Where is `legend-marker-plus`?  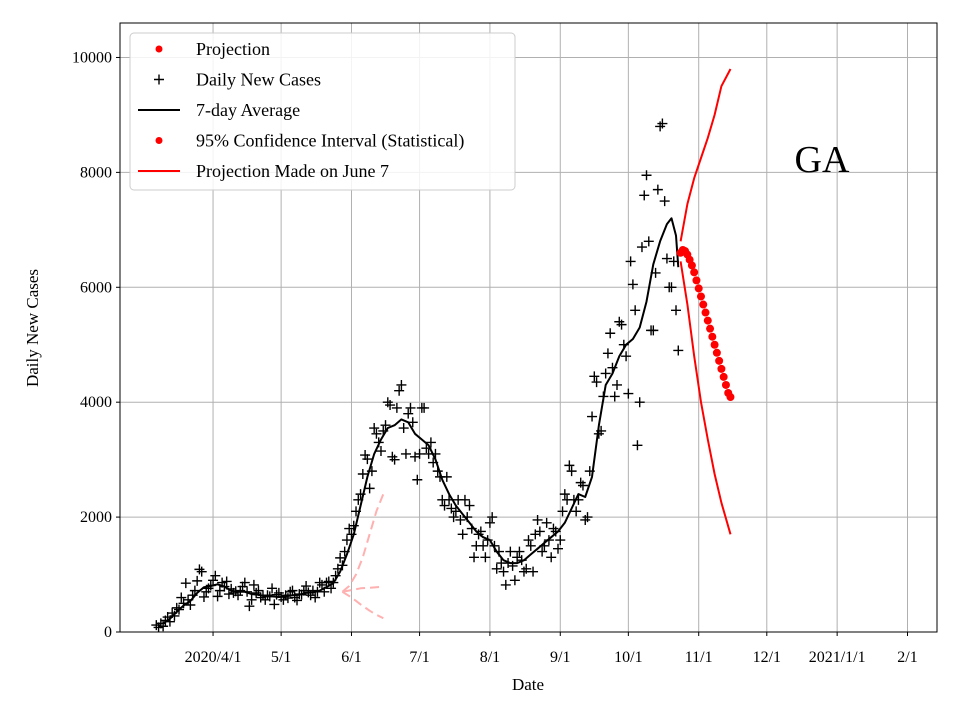
legend-marker-plus is located at coordinates (159, 79).